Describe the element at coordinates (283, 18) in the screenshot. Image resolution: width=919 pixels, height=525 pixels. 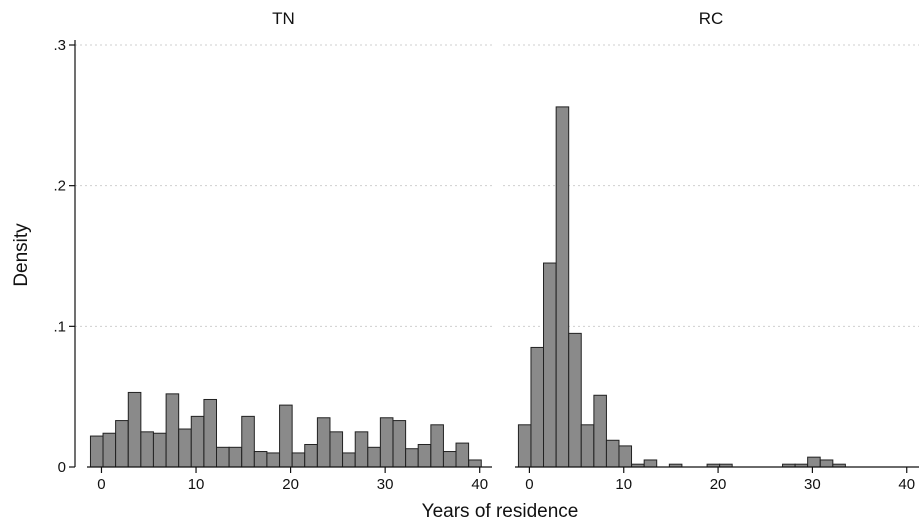
I see `panel-title: TN` at that location.